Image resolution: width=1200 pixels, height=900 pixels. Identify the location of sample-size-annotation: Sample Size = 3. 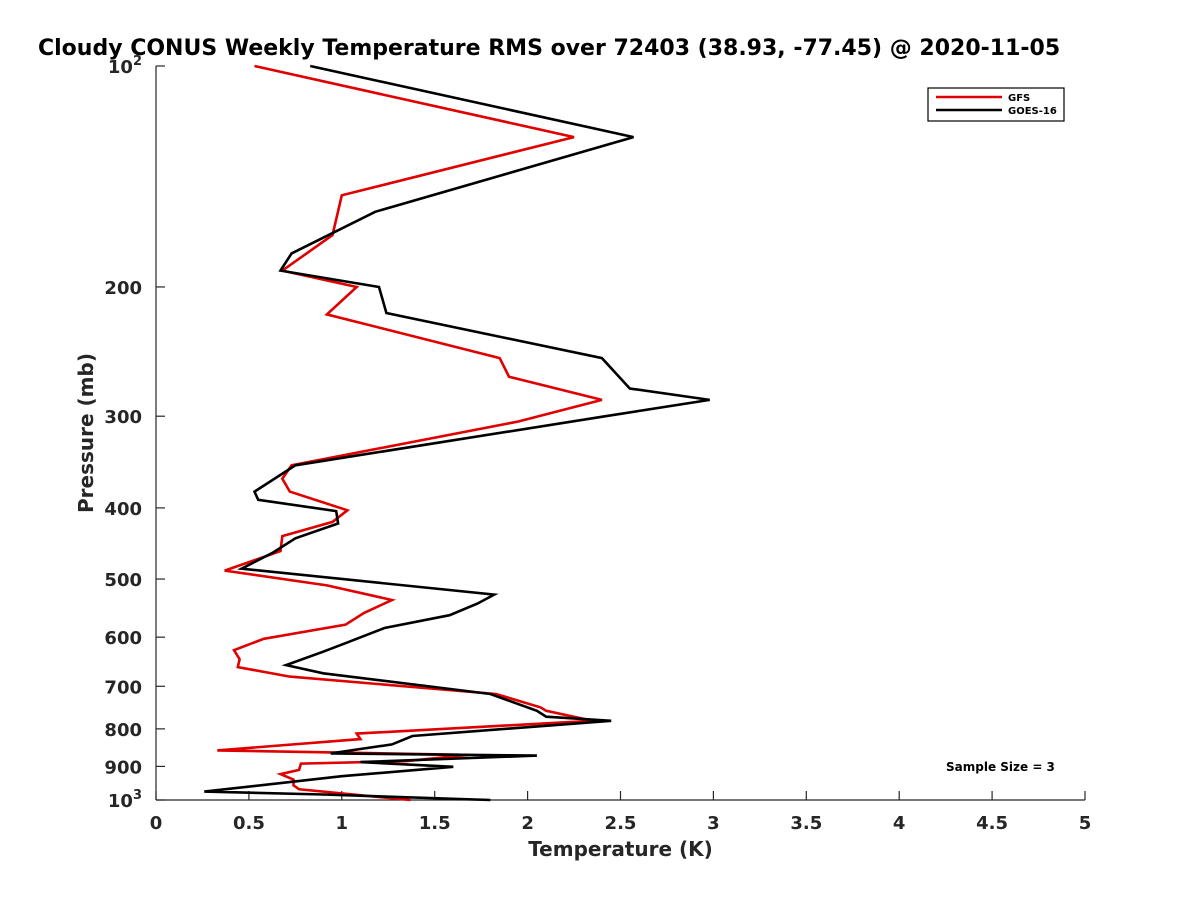
(1000, 767).